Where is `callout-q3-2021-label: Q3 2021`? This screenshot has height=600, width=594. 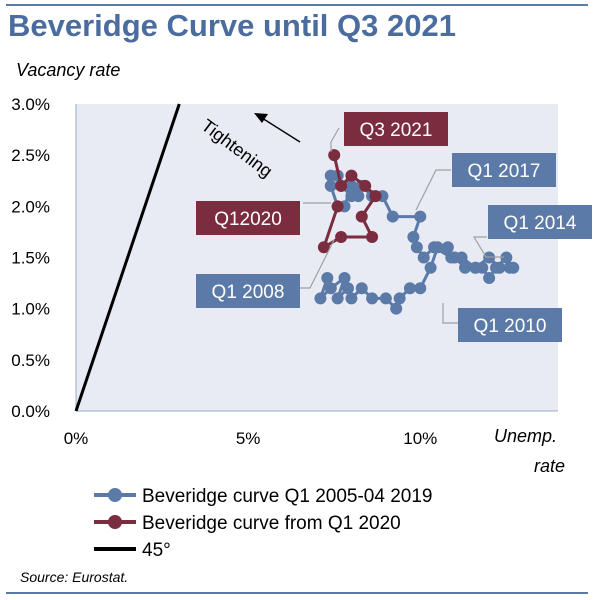
callout-q3-2021-label: Q3 2021 is located at coordinates (396, 130).